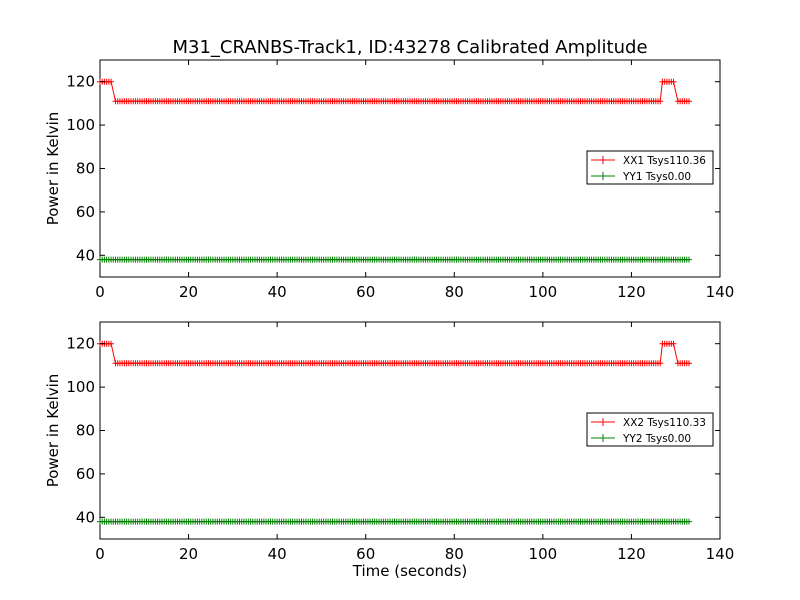 The width and height of the screenshot is (800, 600). I want to click on legend-label-yy1: YY1 Tsys0.00, so click(656, 177).